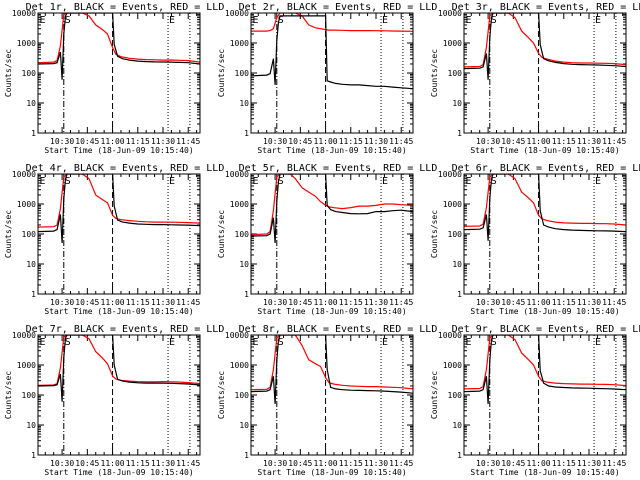  I want to click on panel-title: Det 5r, BLACK = Events, RED = LLD, so click(338, 168).